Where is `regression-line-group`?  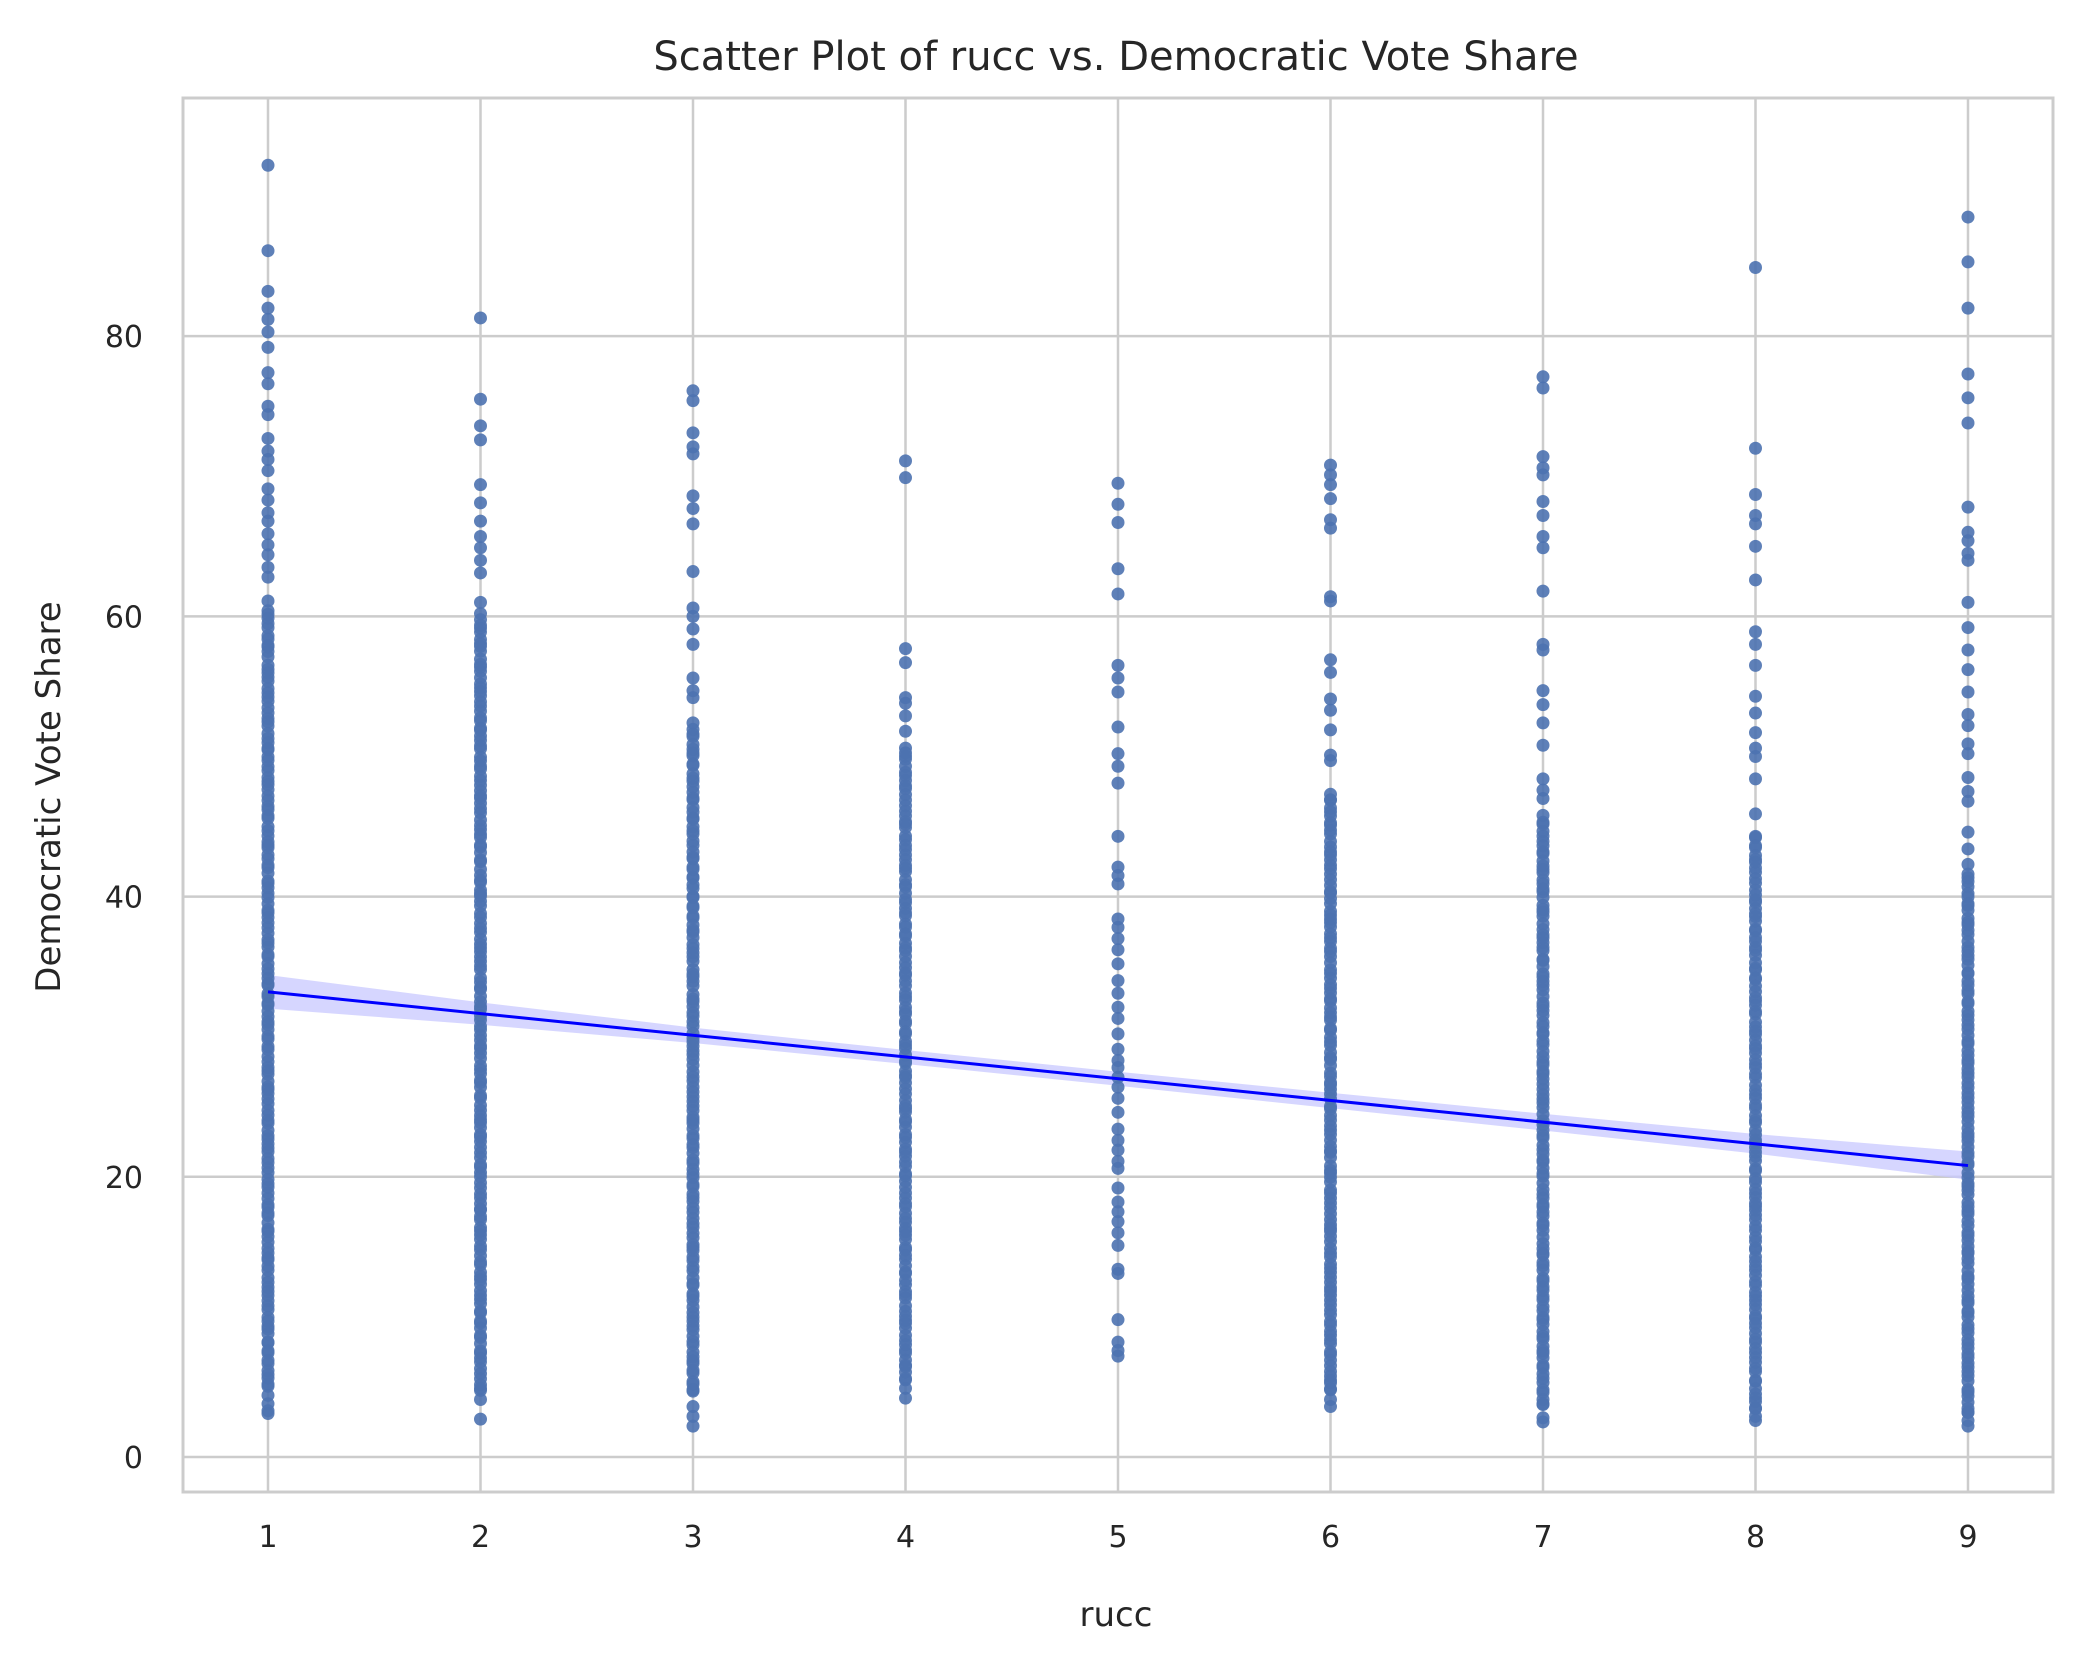
regression-line-group is located at coordinates (1118, 1079).